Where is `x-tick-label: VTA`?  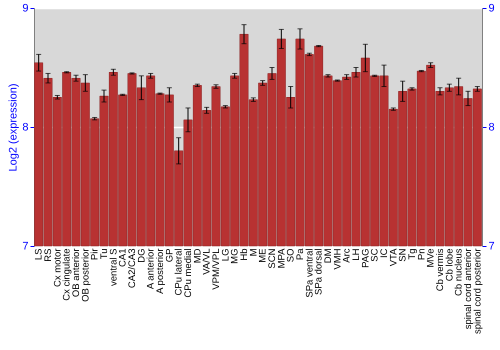 x-tick-label: VTA is located at coordinates (394, 257).